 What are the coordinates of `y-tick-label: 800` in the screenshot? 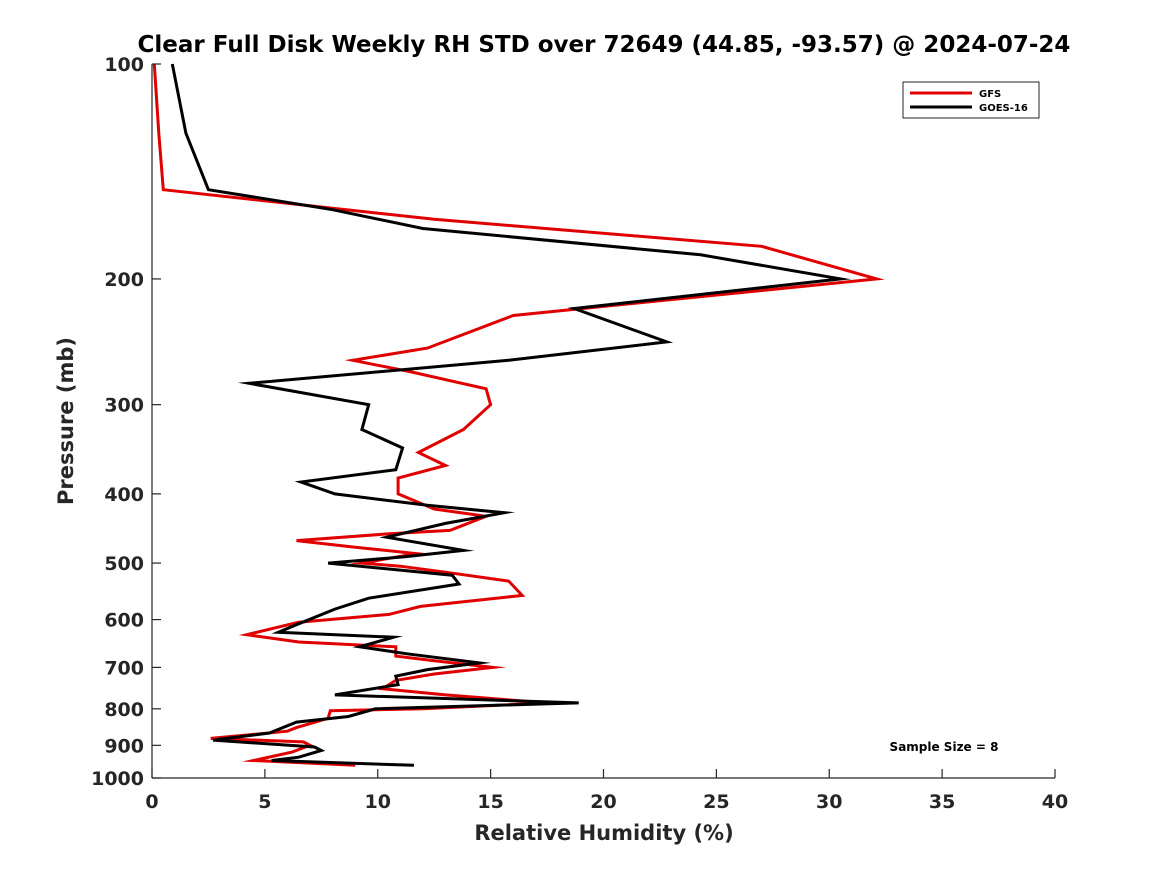 It's located at (124, 710).